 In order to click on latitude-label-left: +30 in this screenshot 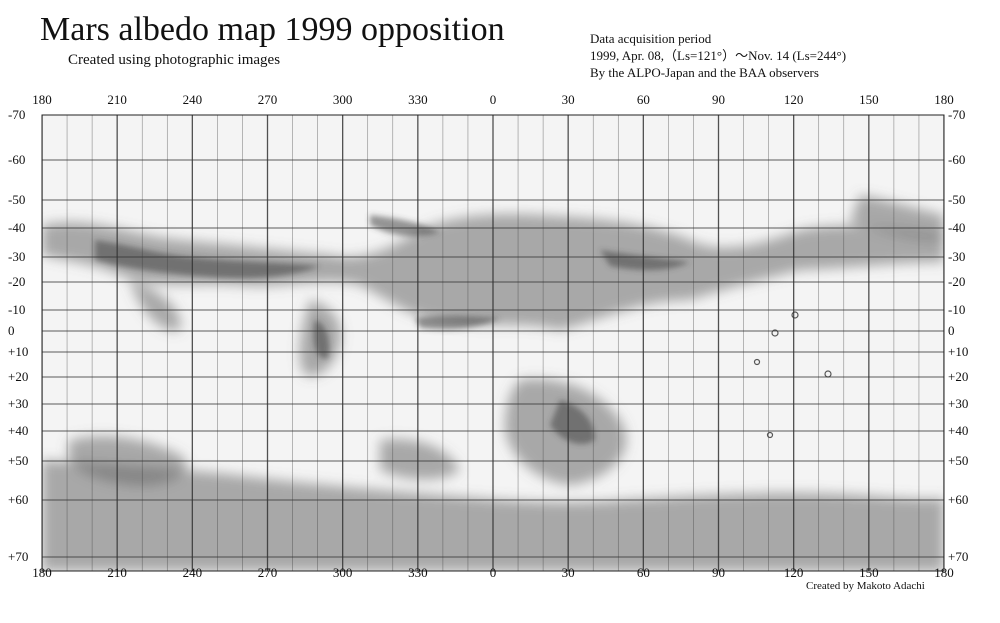, I will do `click(18, 403)`.